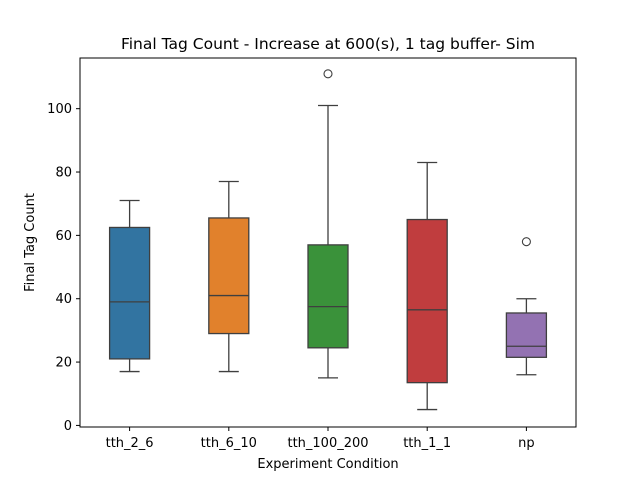 Image resolution: width=640 pixels, height=480 pixels. Describe the element at coordinates (63, 173) in the screenshot. I see `y-tick-label: 80` at that location.